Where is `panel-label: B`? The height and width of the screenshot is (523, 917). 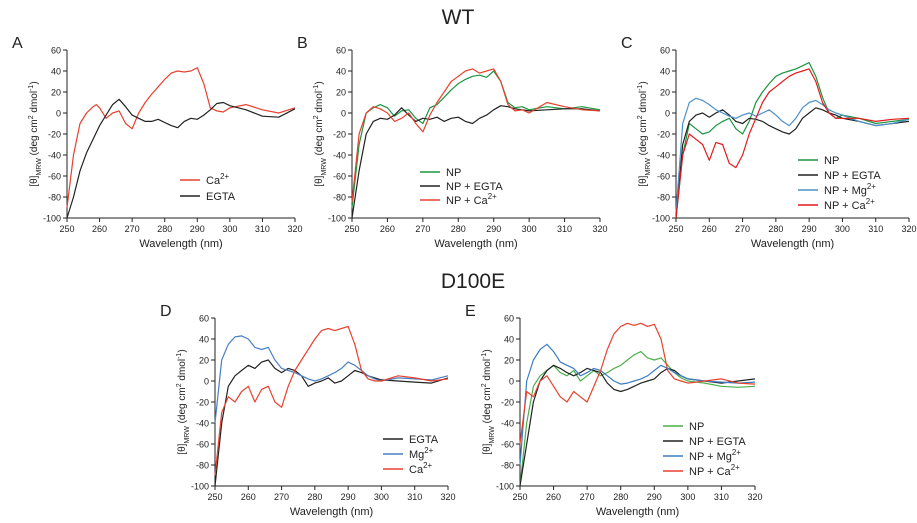 panel-label: B is located at coordinates (302, 43).